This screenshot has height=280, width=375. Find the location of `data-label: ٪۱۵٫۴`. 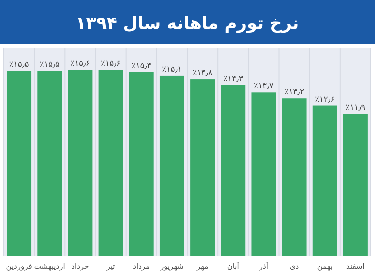

data-label: ٪۱۵٫۴ is located at coordinates (142, 65).